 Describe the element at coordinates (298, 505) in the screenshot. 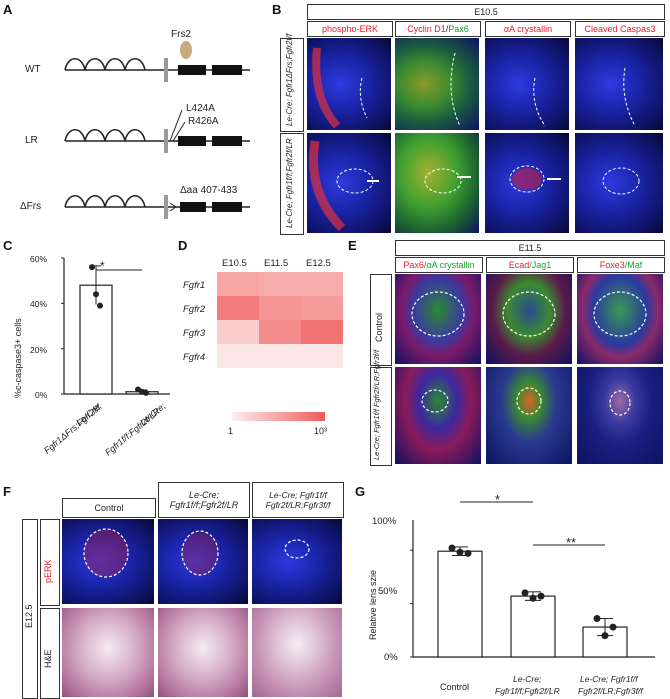

I see `panel-f-col3-b: Fgfr2f/LR;Fgfr3f/f` at that location.